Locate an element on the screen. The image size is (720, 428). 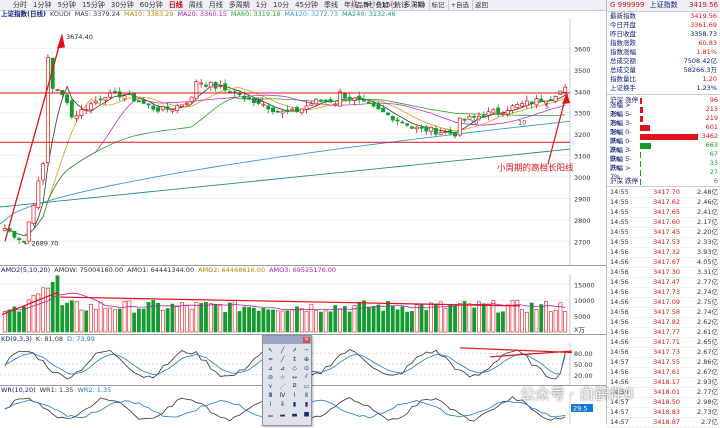
drawing-tool-icon: ▭ is located at coordinates (306, 386).